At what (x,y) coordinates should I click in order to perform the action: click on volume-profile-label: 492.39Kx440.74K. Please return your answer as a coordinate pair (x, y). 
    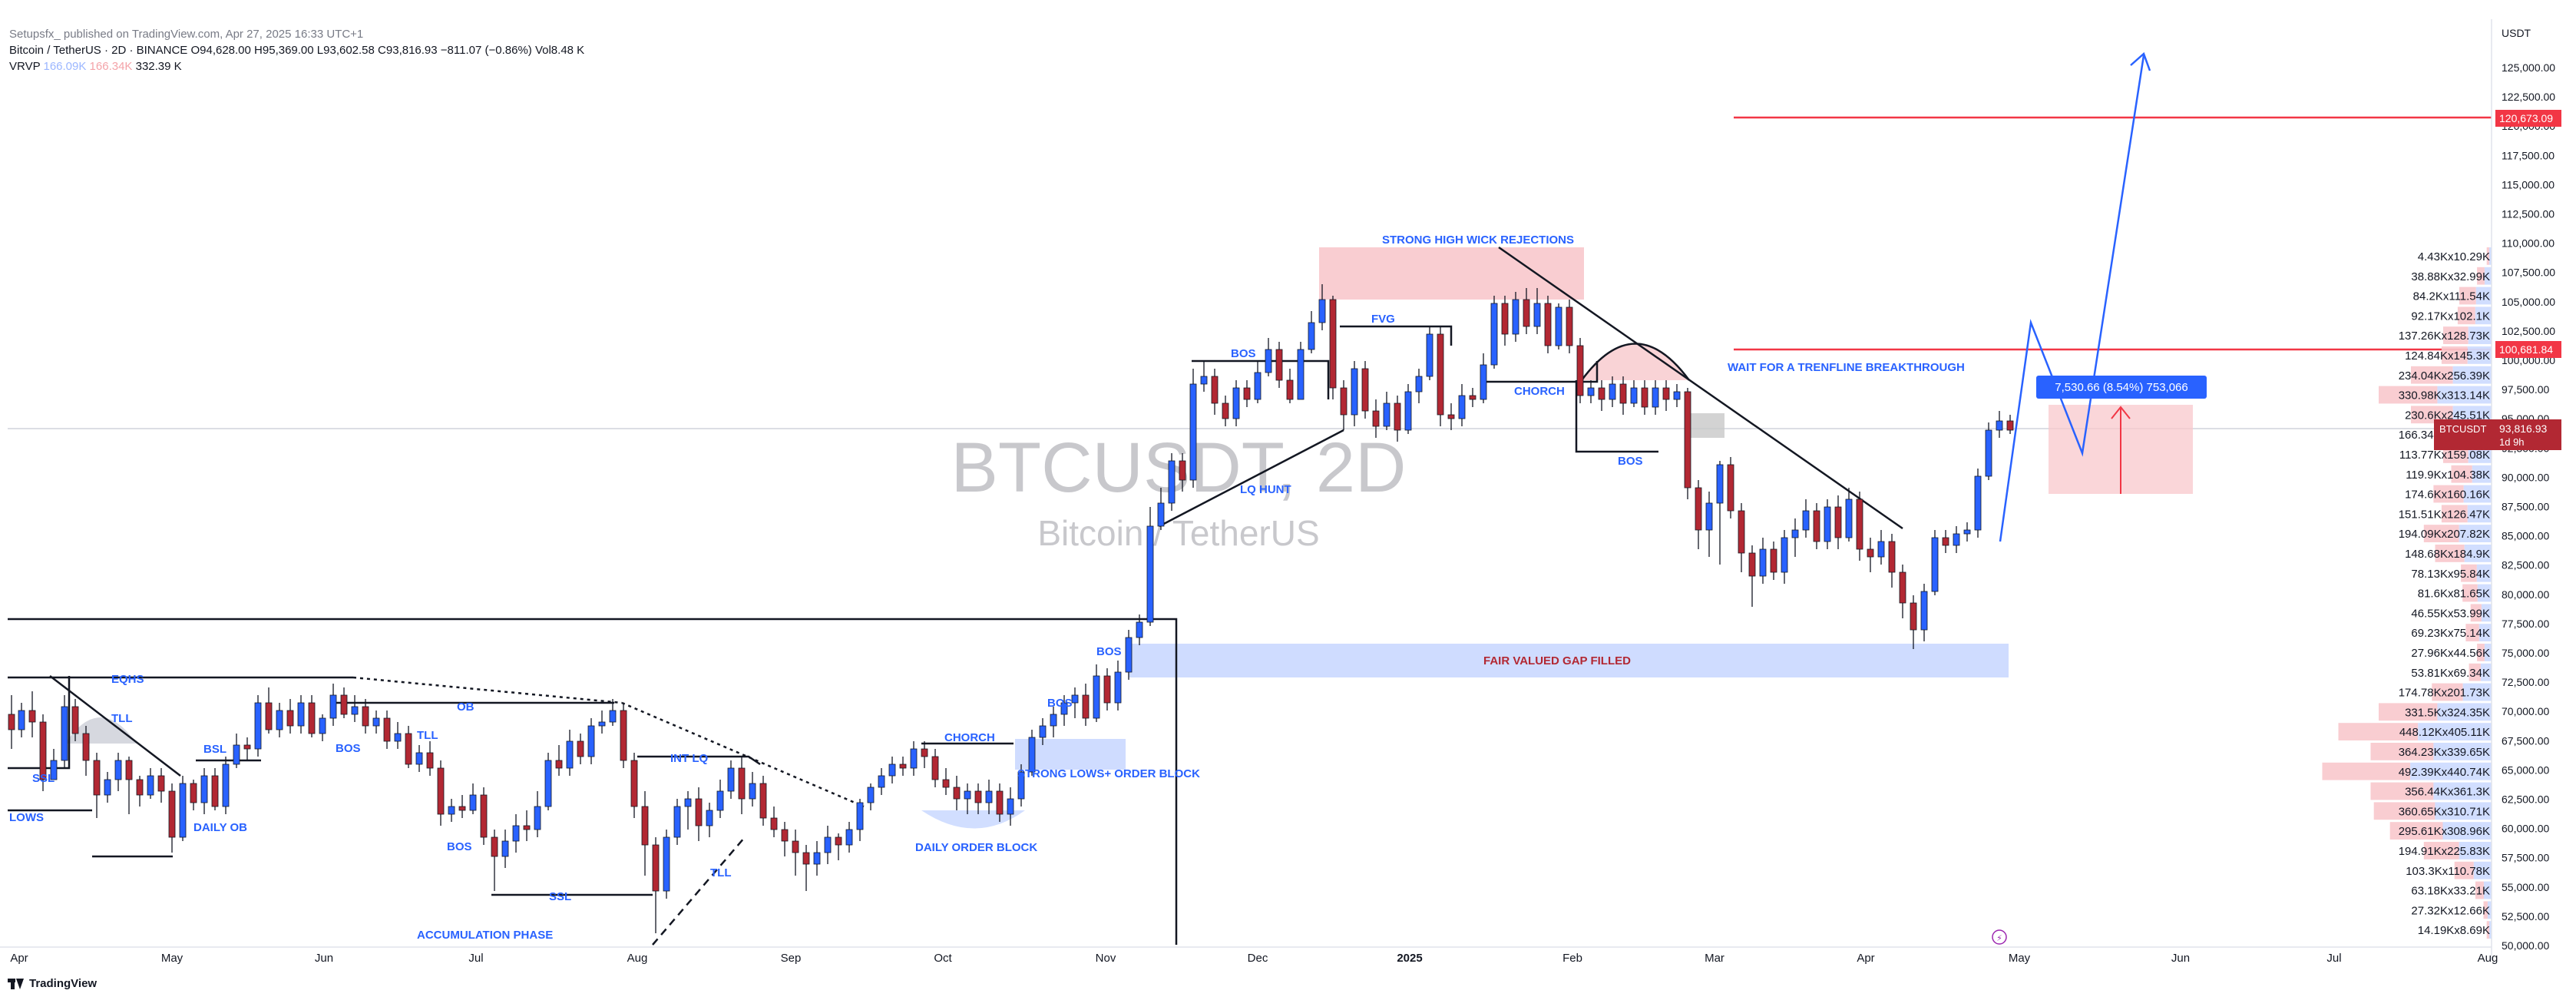
    Looking at the image, I should click on (2444, 772).